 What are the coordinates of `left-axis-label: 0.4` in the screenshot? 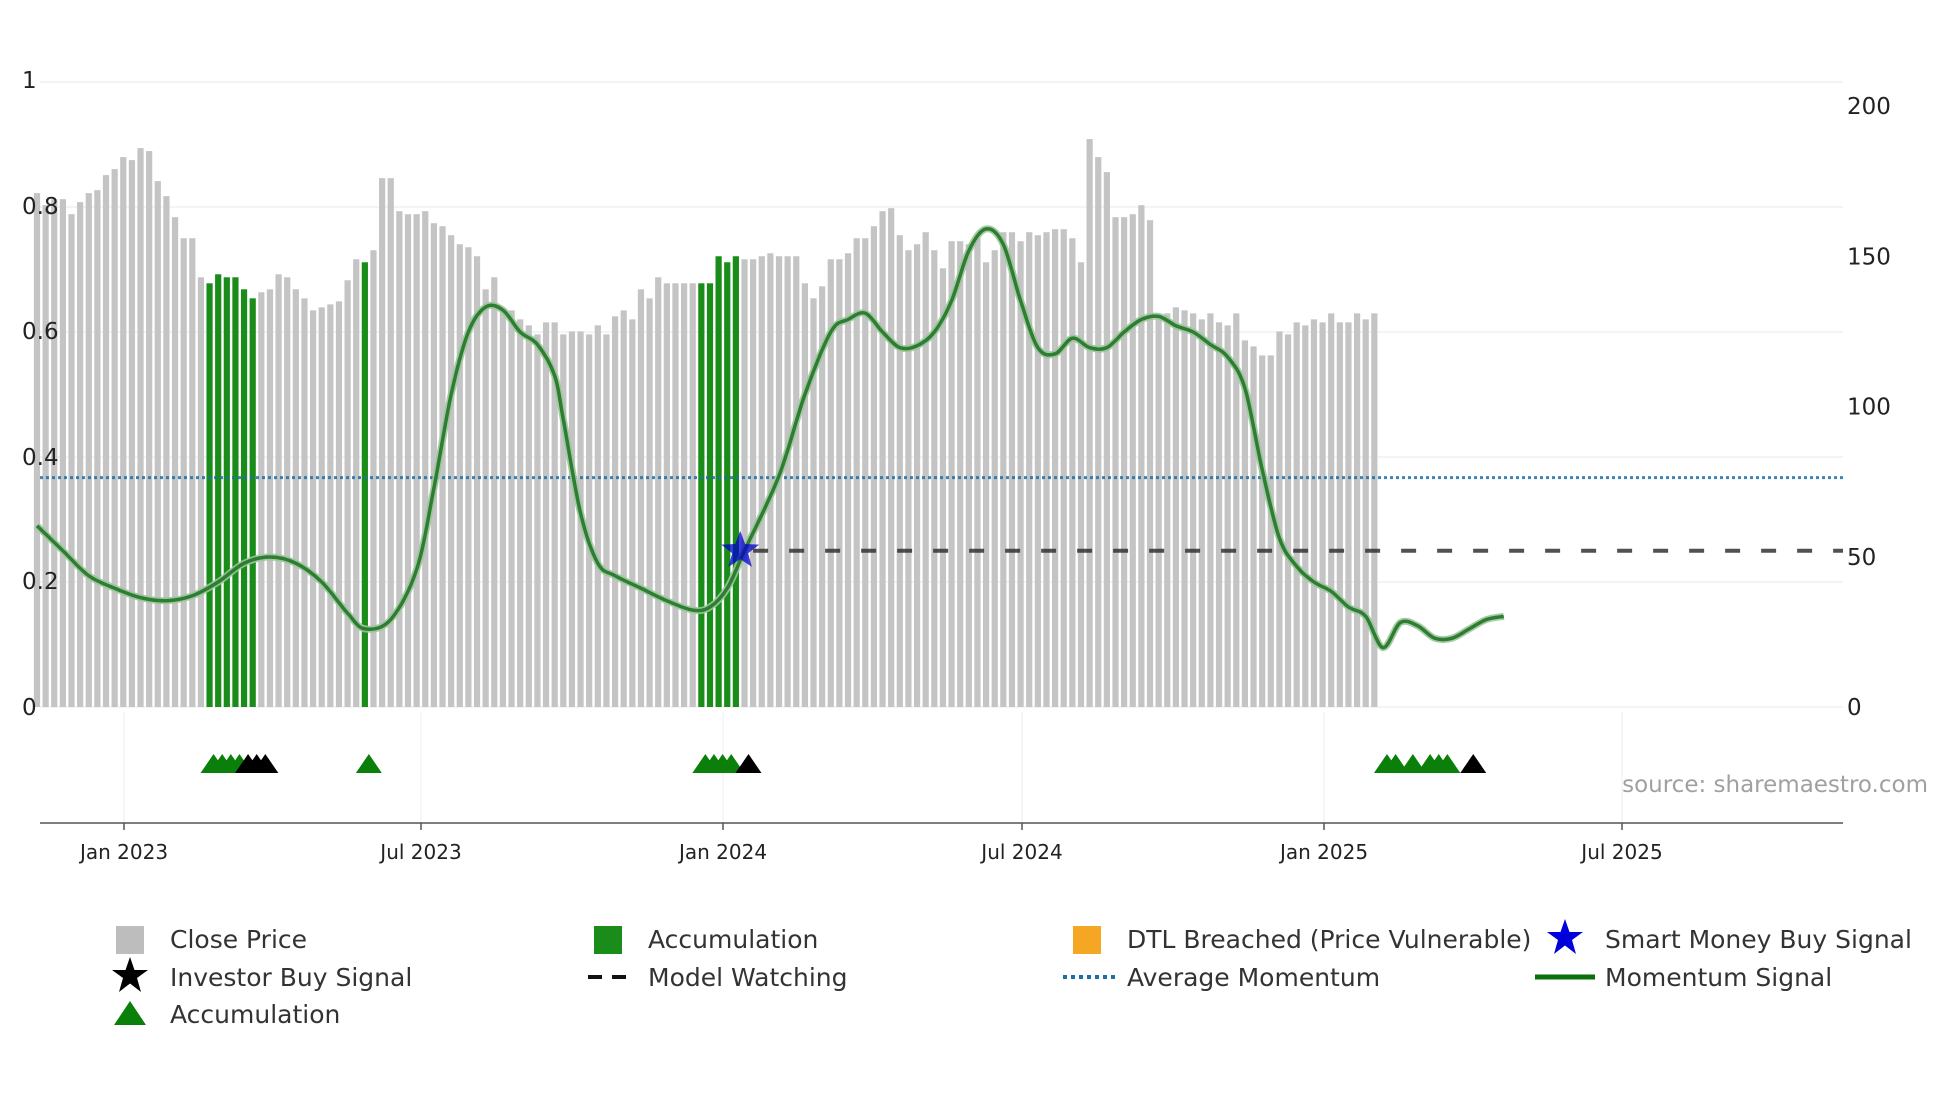 It's located at (40, 458).